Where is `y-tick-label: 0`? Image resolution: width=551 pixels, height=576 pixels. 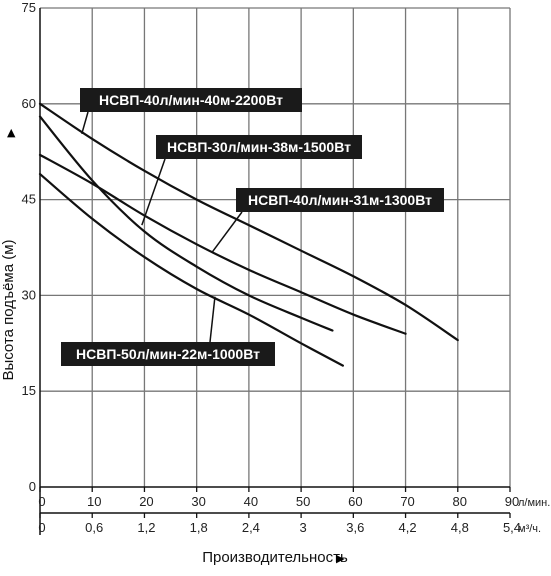 y-tick-label: 0 is located at coordinates (32, 486).